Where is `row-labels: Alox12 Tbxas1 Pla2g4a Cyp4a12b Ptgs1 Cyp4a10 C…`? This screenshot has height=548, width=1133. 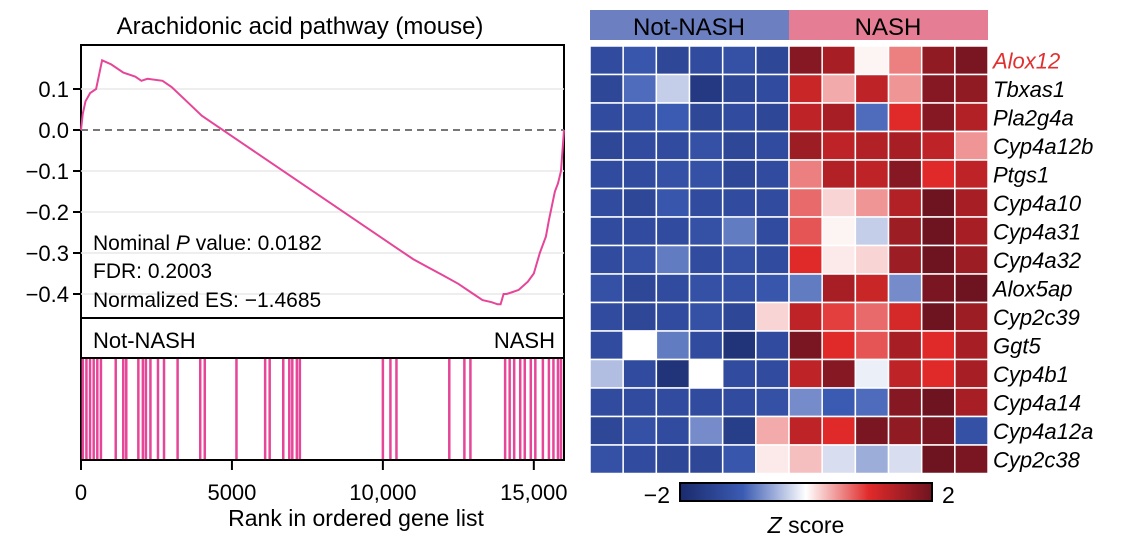
row-labels: Alox12 Tbxas1 Pla2g4a Cyp4a12b Ptgs1 Cyp4a10 C… is located at coordinates (1042, 260).